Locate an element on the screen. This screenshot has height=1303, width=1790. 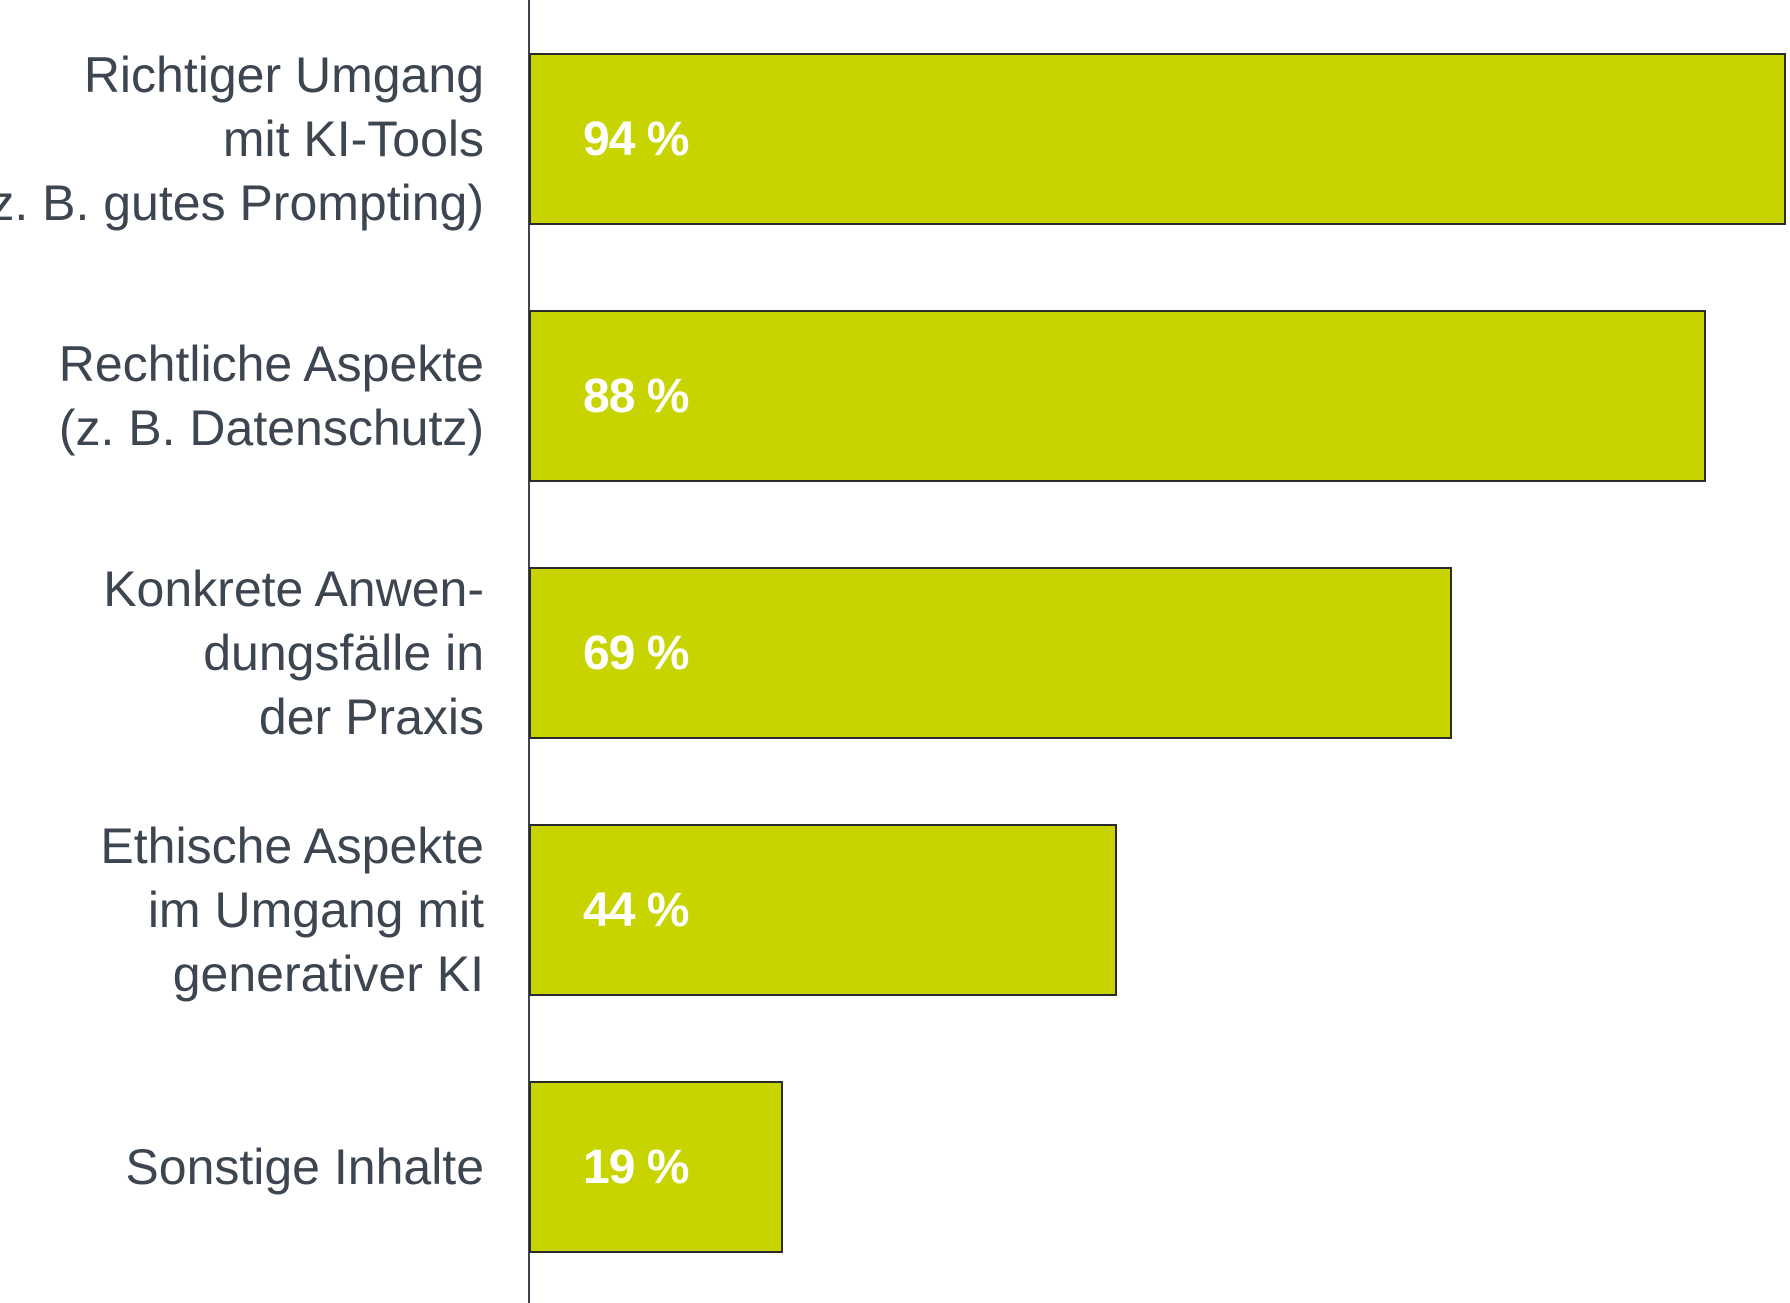
value-label: 88 % is located at coordinates (636, 396).